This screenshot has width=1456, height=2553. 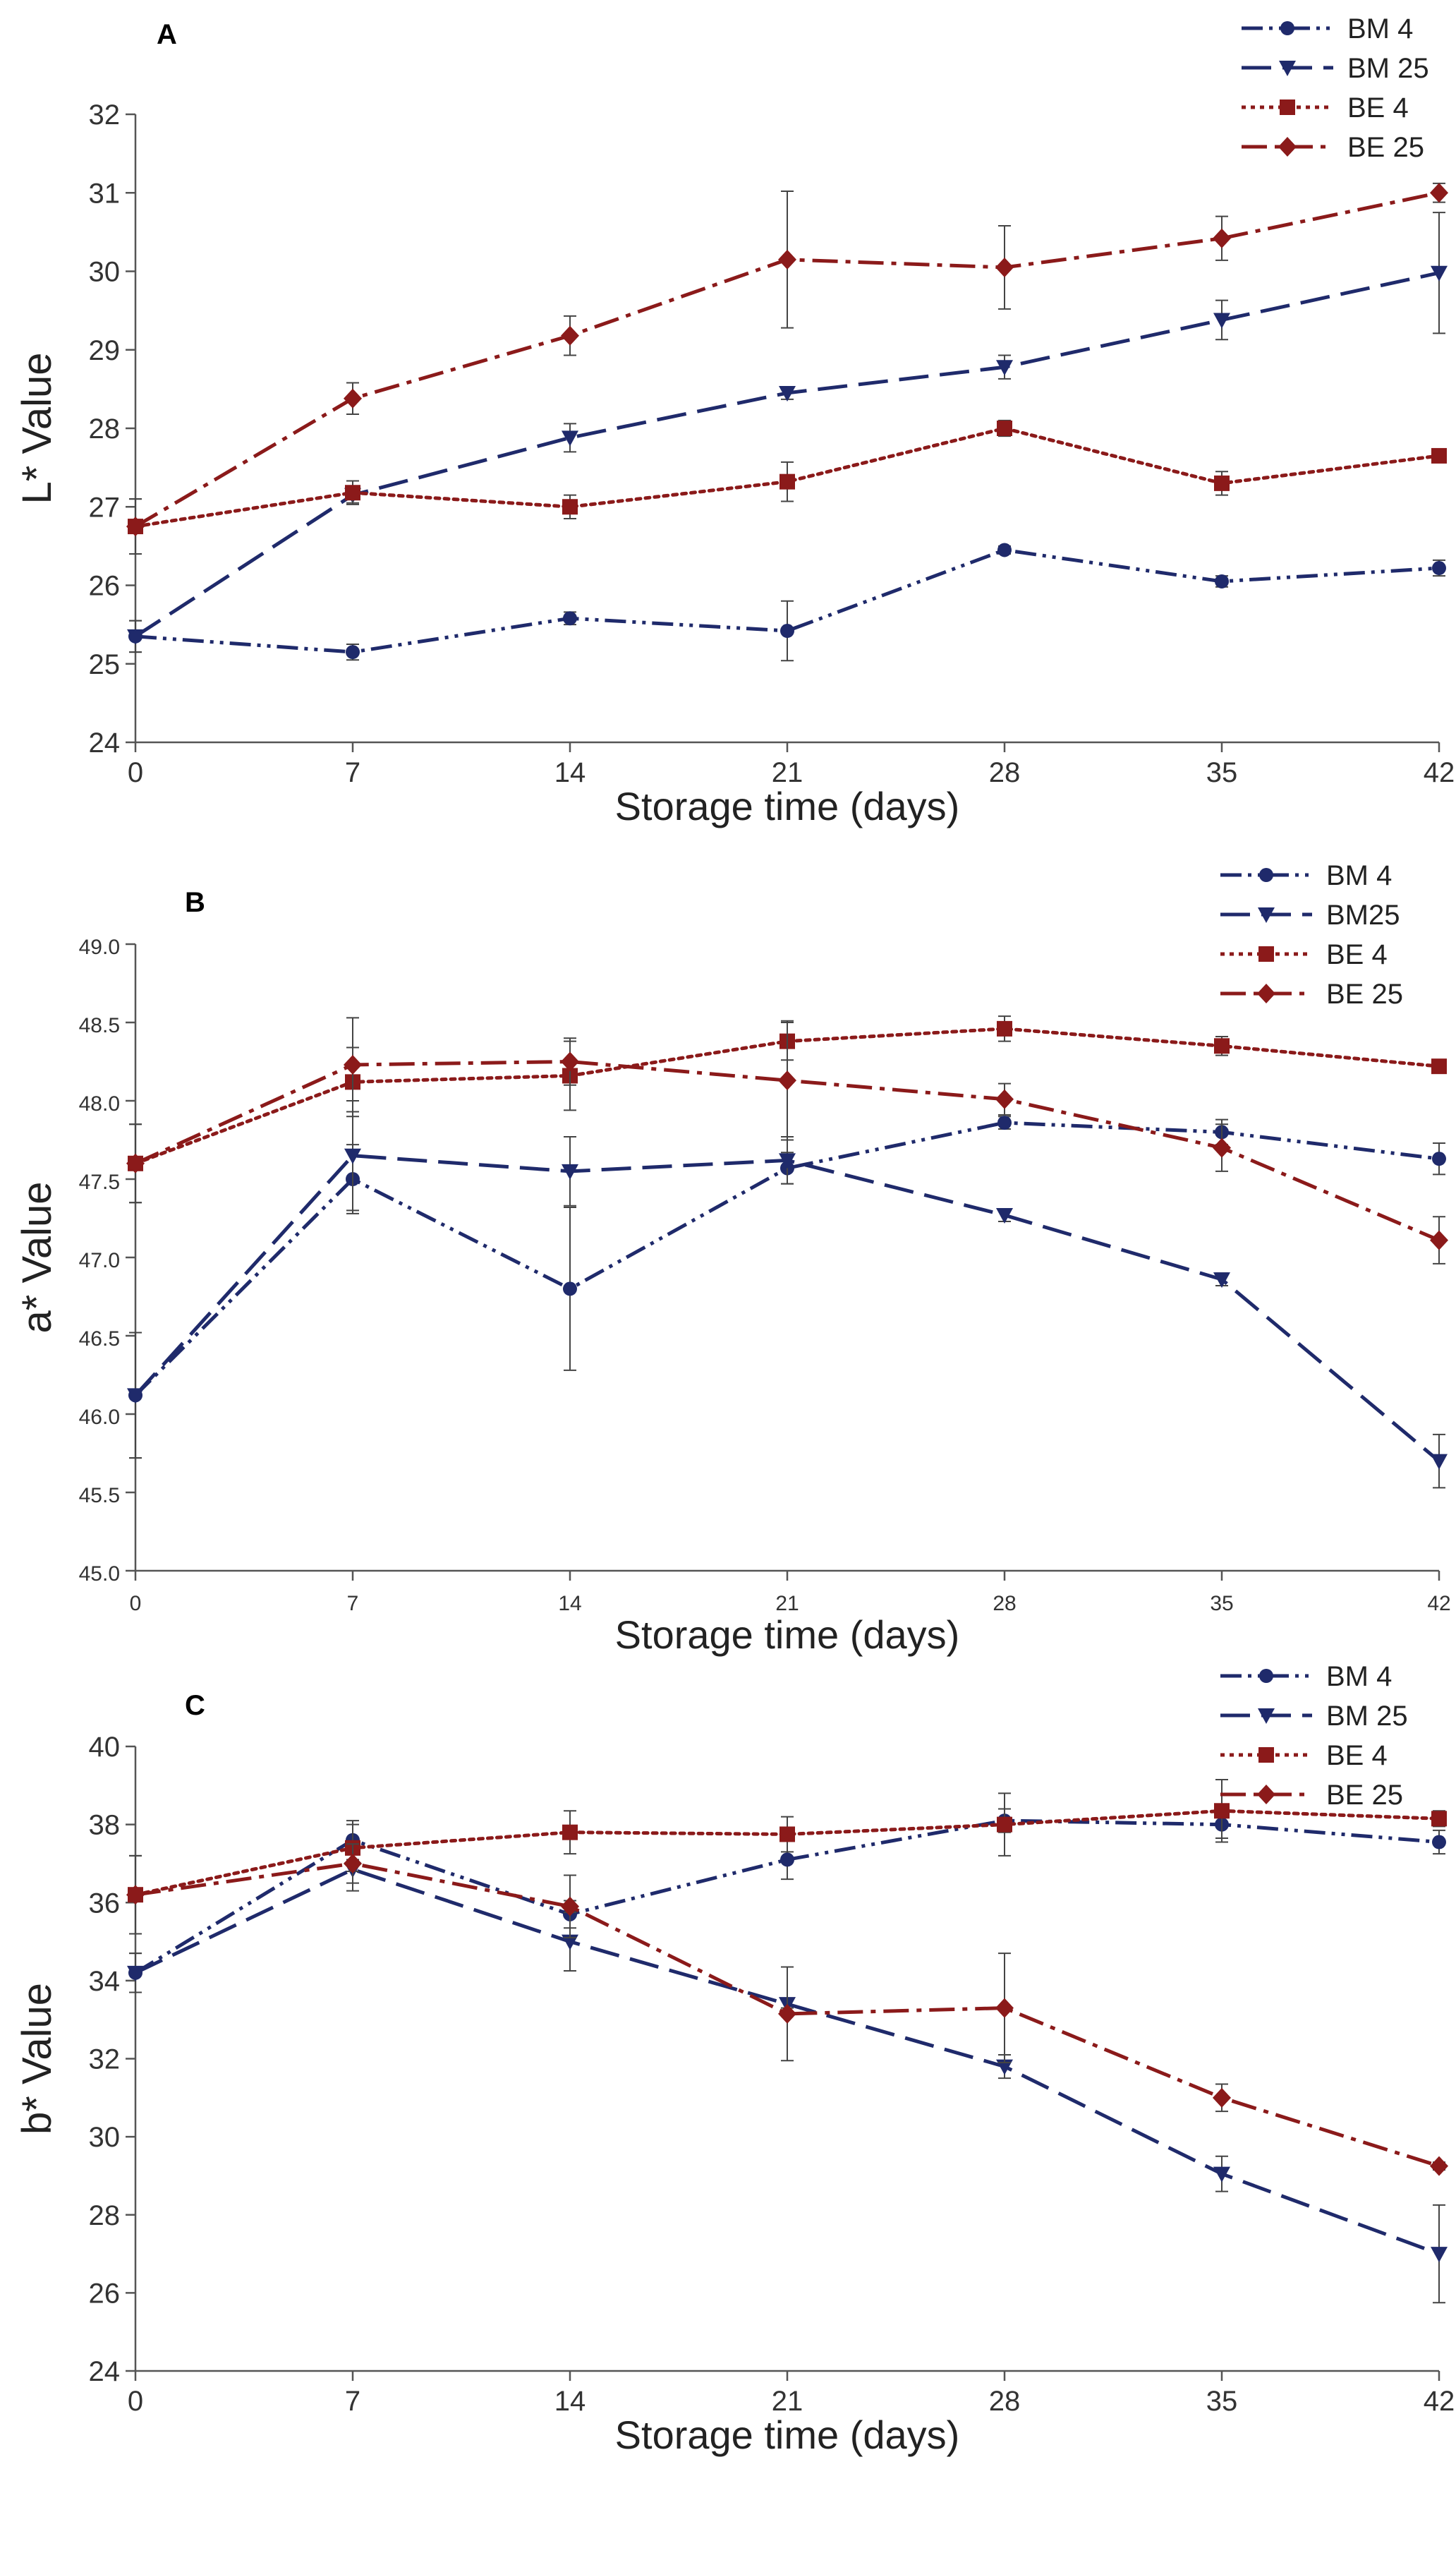 What do you see at coordinates (167, 34) in the screenshot?
I see `panel-letter: A` at bounding box center [167, 34].